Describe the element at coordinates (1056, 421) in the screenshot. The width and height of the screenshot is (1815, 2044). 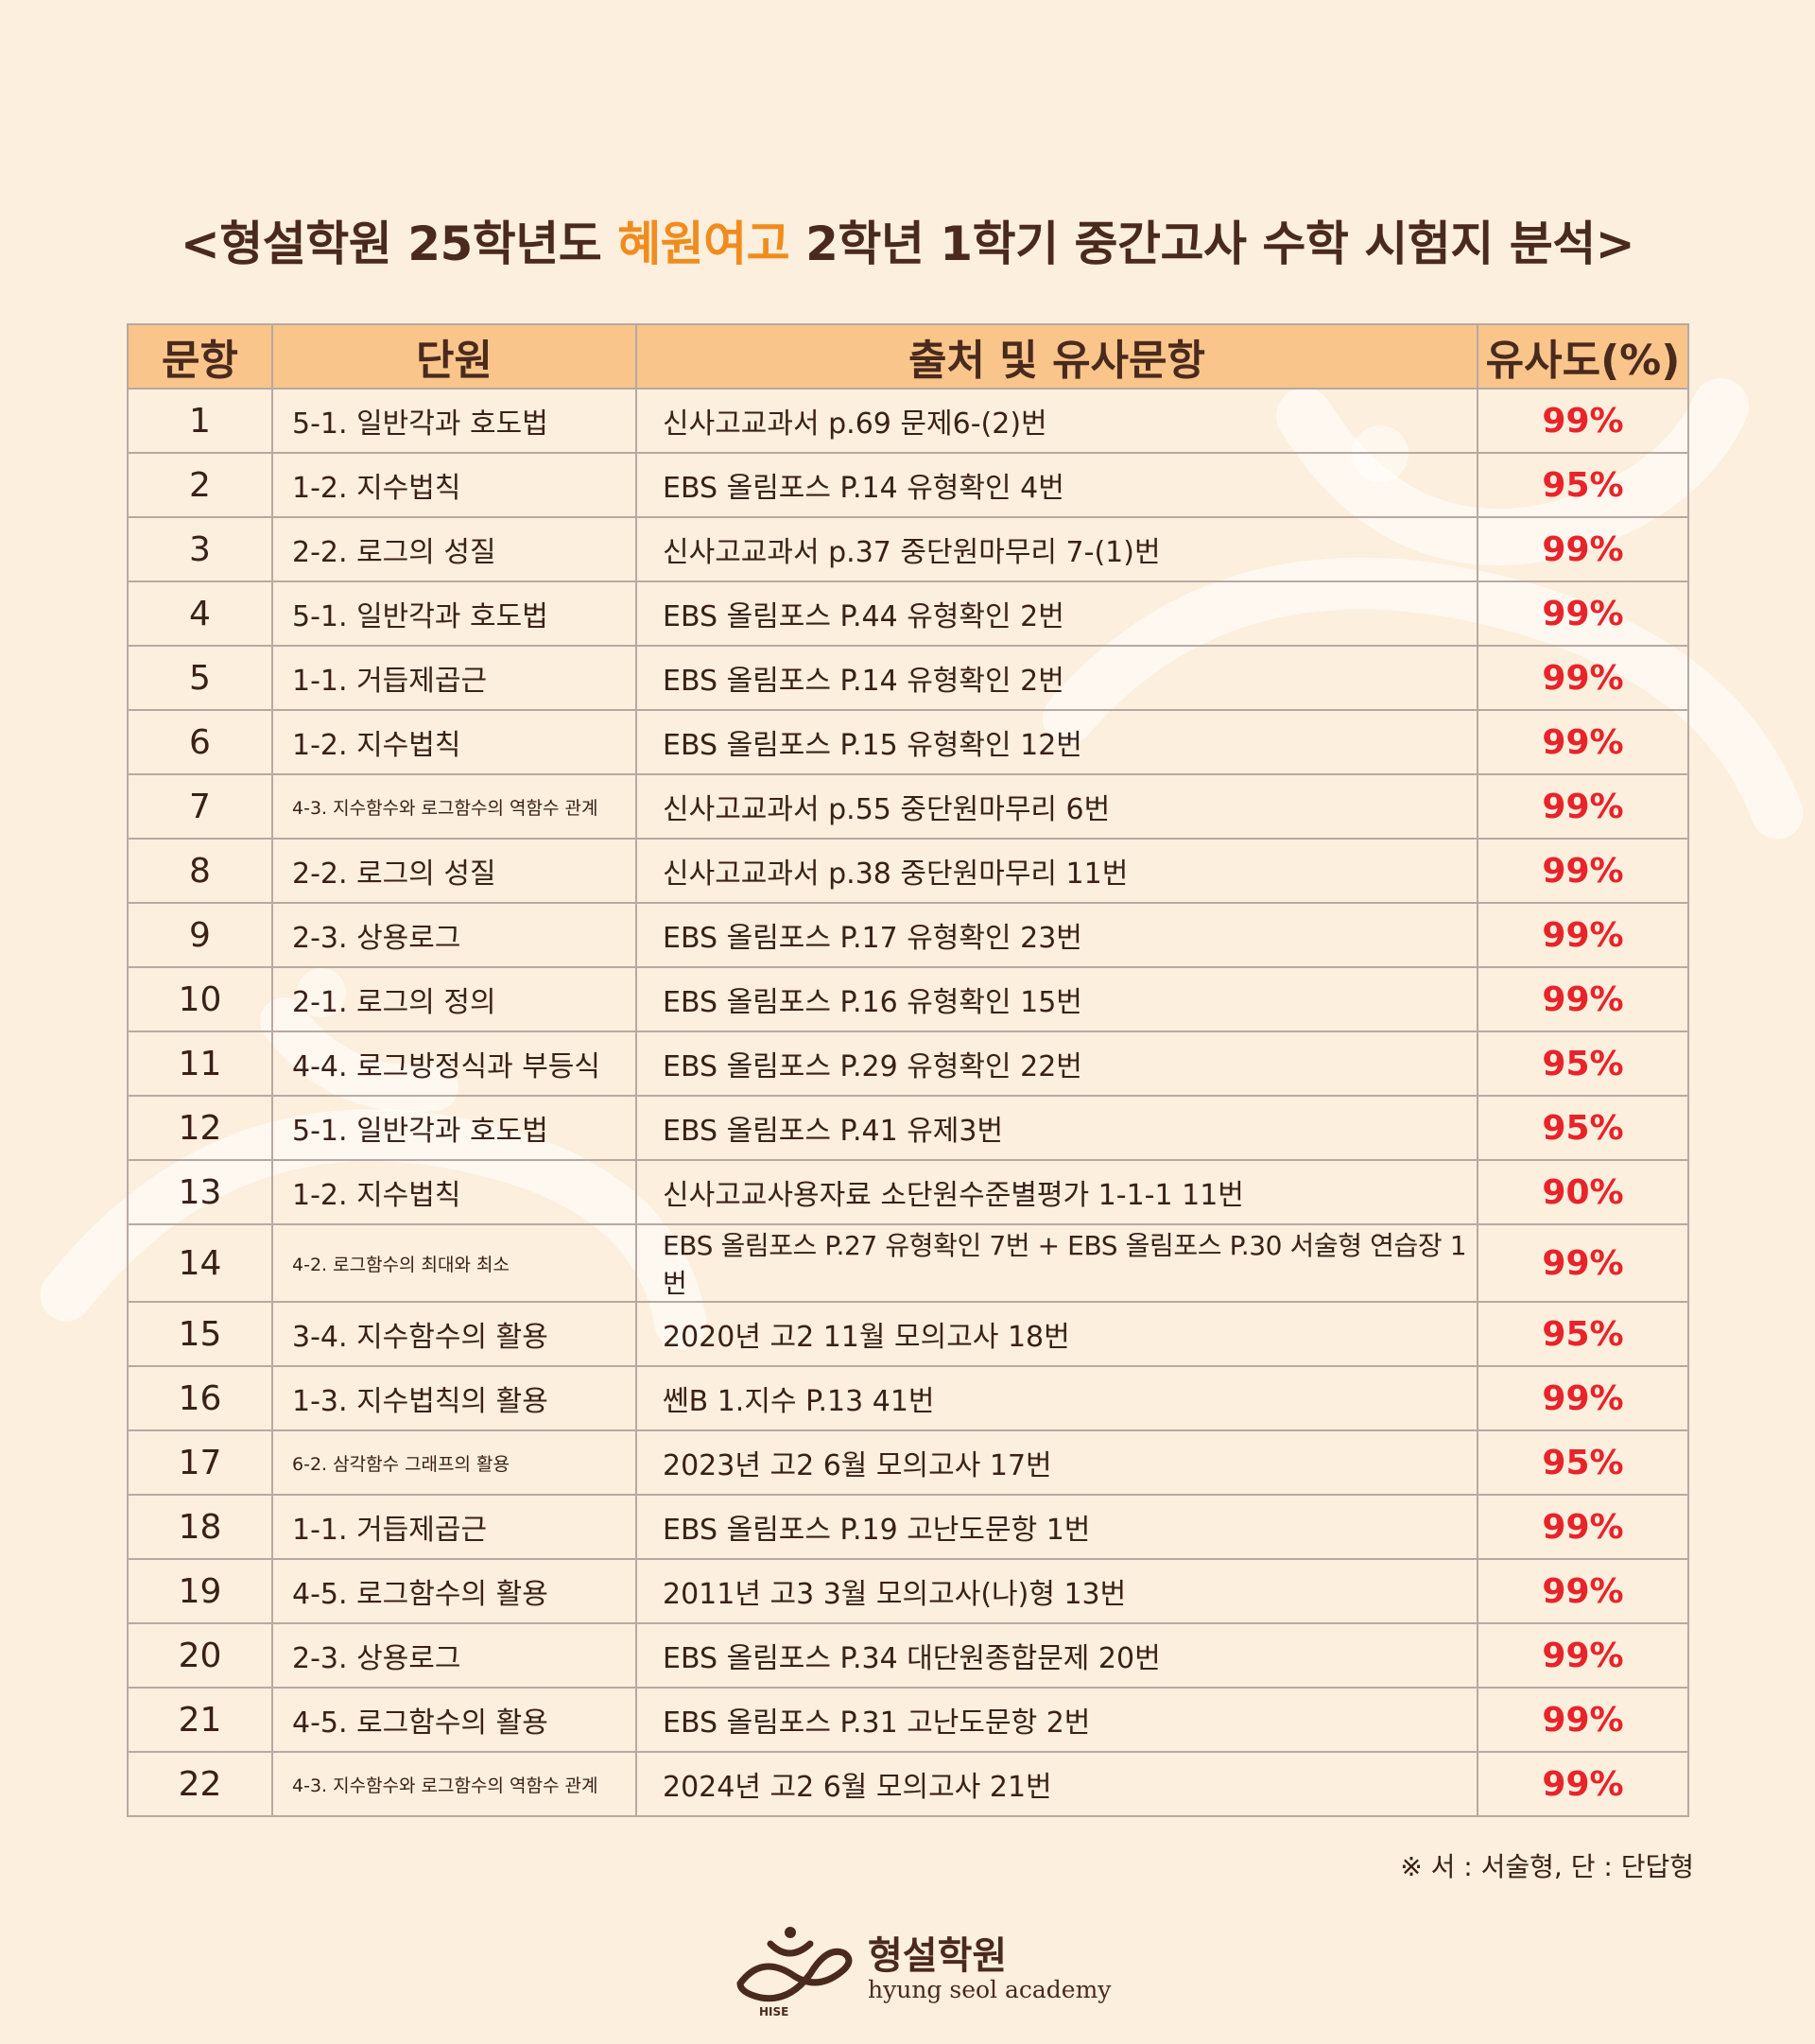
I see `row-source: 신사고교과서 p.69 문제6-(2)번` at that location.